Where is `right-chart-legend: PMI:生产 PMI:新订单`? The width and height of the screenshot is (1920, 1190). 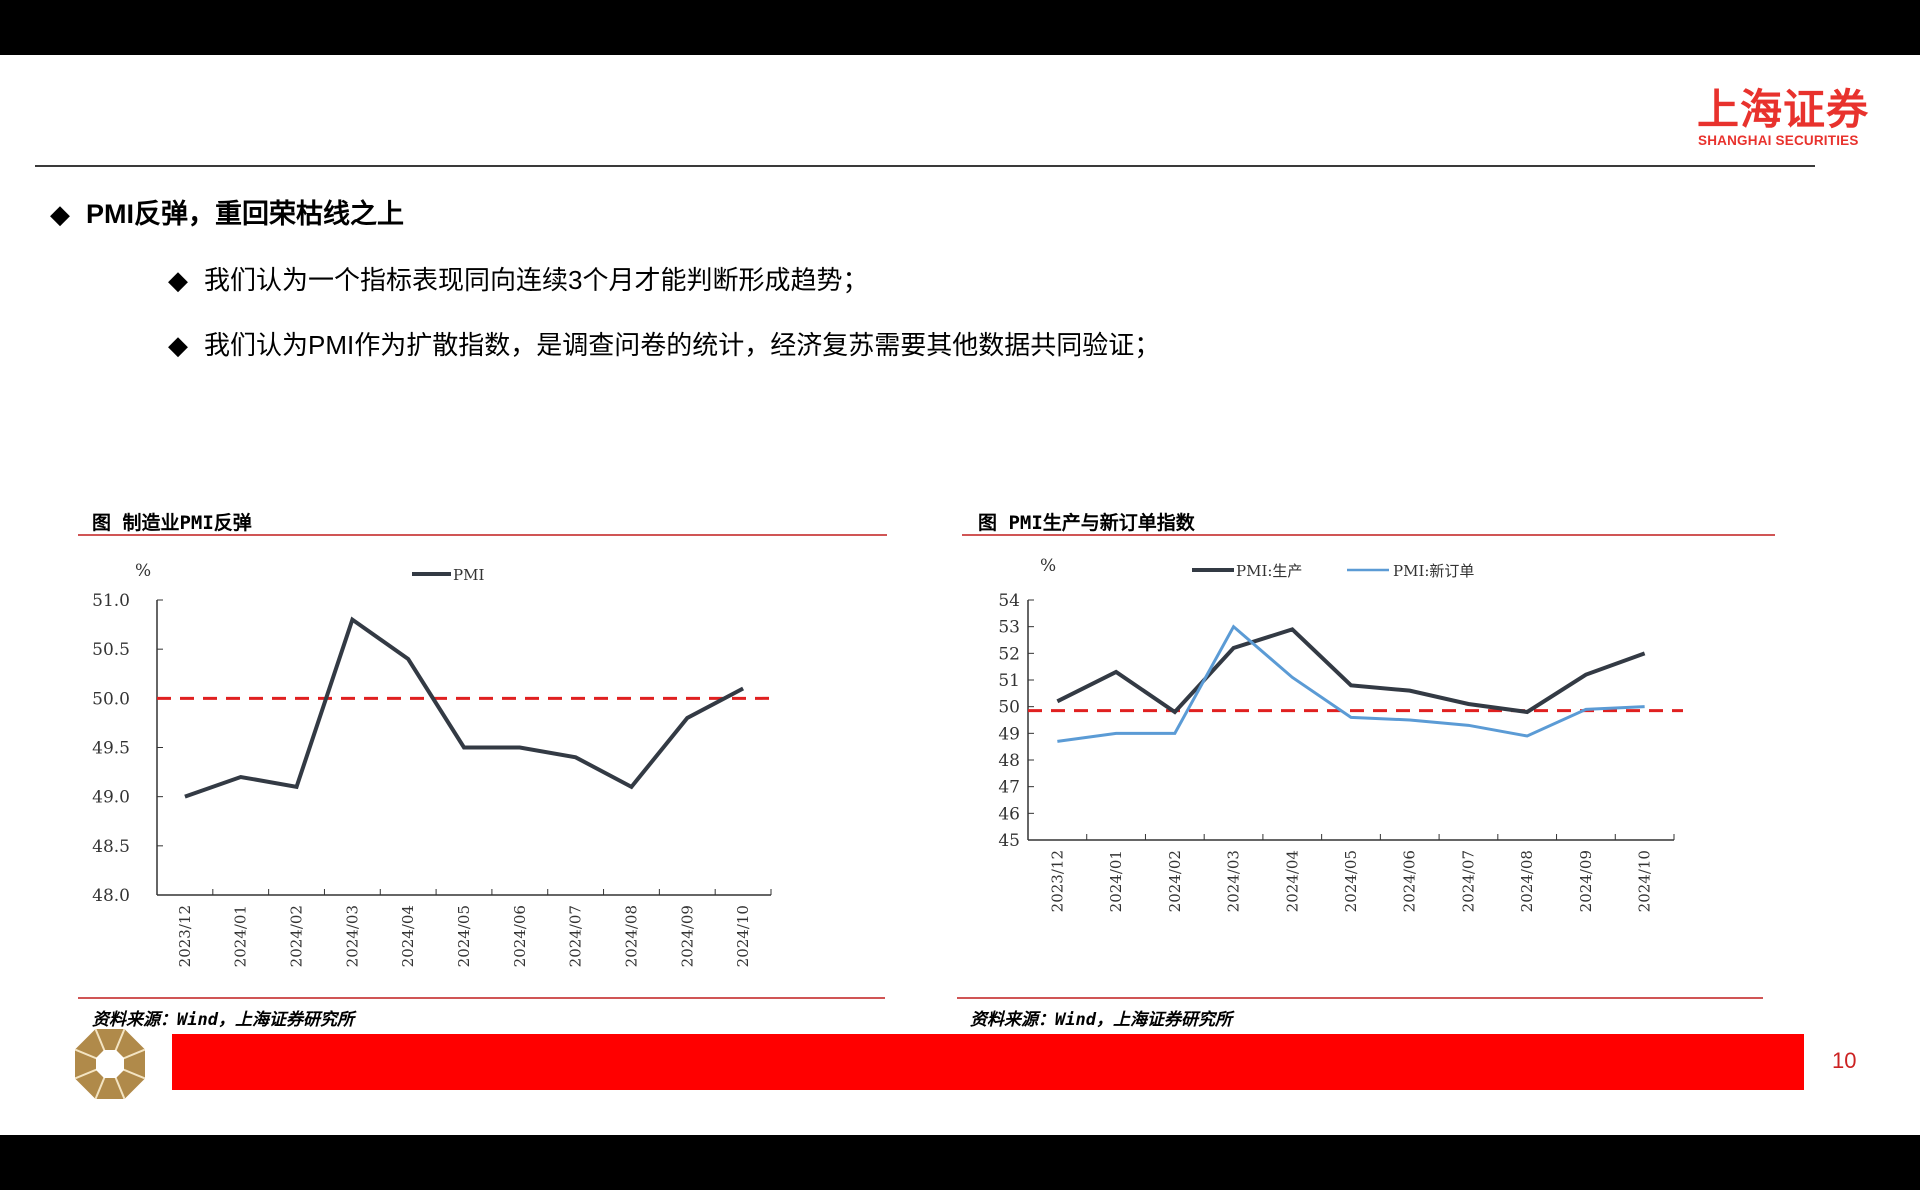
right-chart-legend: PMI:生产 PMI:新订单 is located at coordinates (1333, 571).